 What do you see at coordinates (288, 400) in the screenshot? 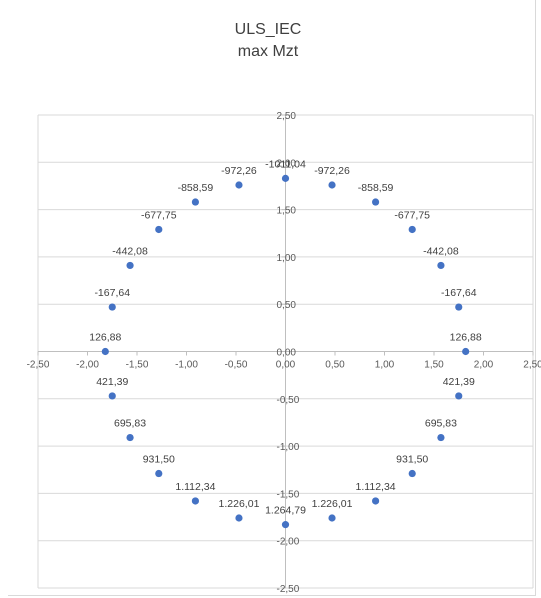
I see `y-tick-label: -0,50` at bounding box center [288, 400].